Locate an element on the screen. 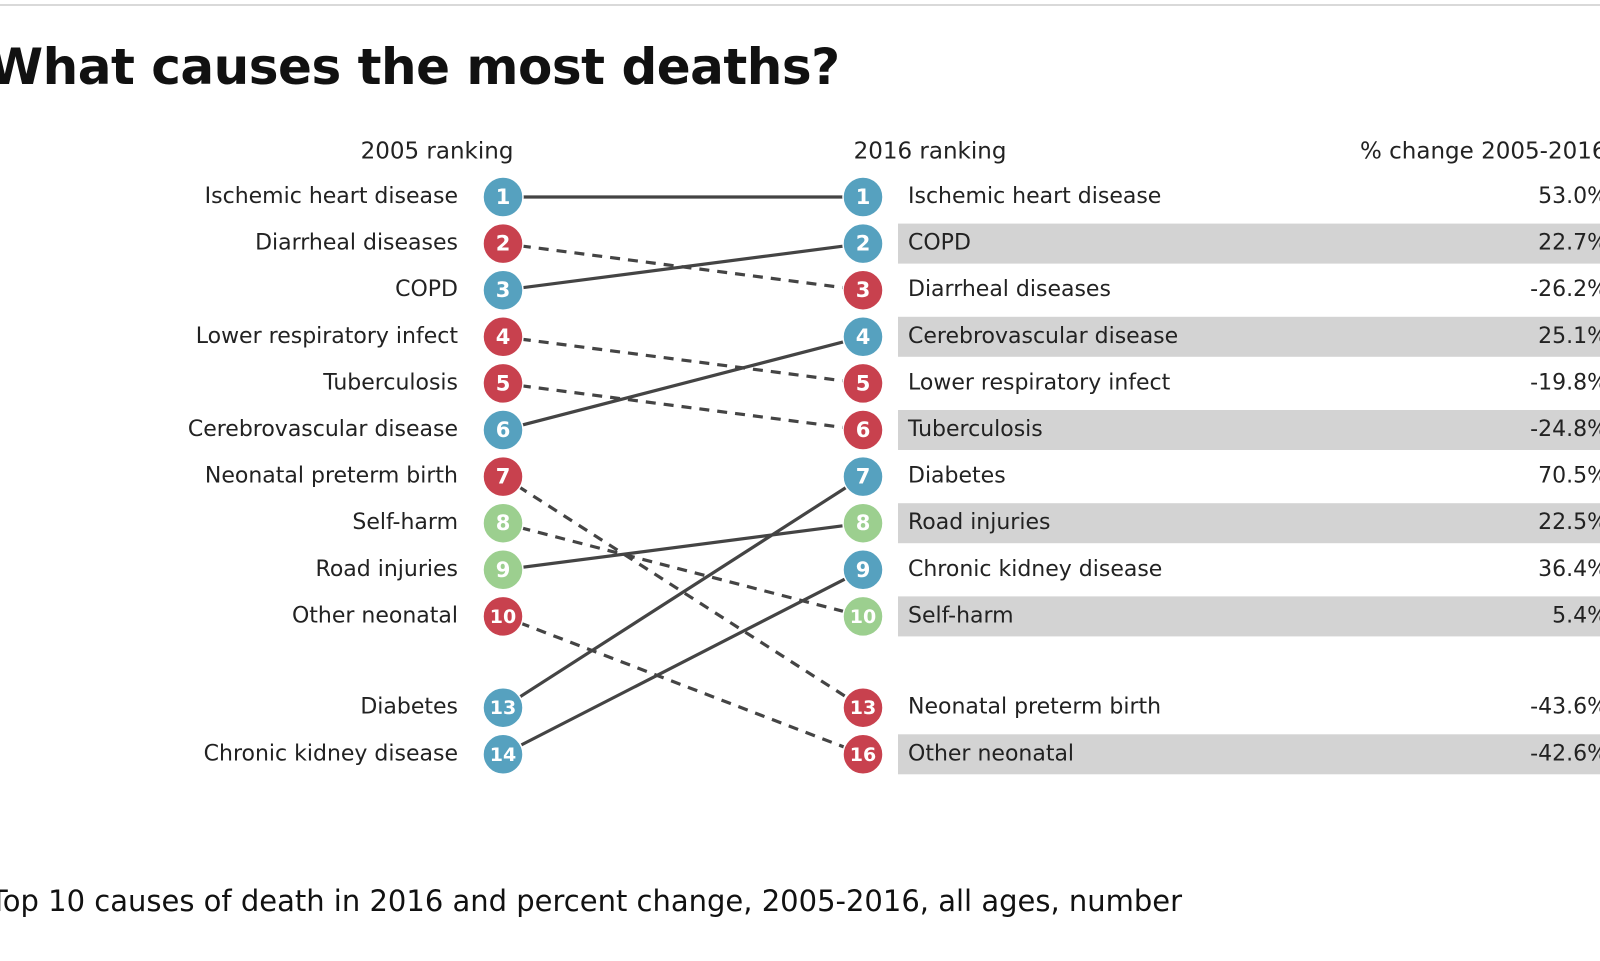 This screenshot has width=1600, height=961. right-header: 2016 ranking is located at coordinates (930, 152).